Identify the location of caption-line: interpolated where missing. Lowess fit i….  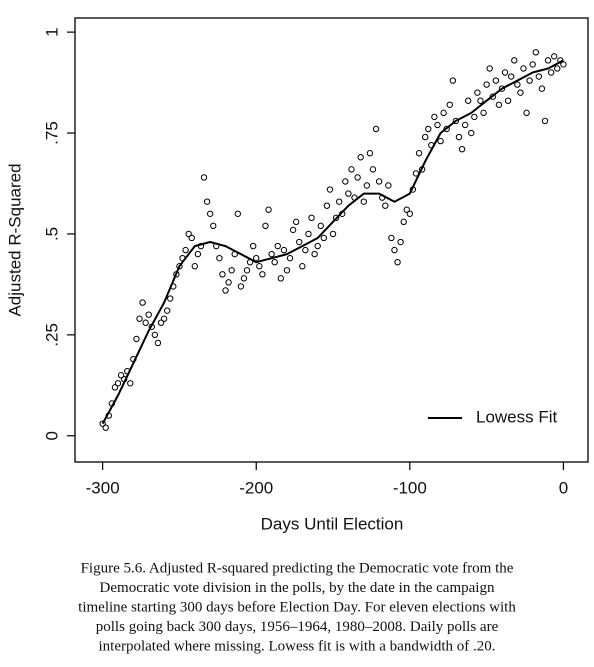
(296, 646).